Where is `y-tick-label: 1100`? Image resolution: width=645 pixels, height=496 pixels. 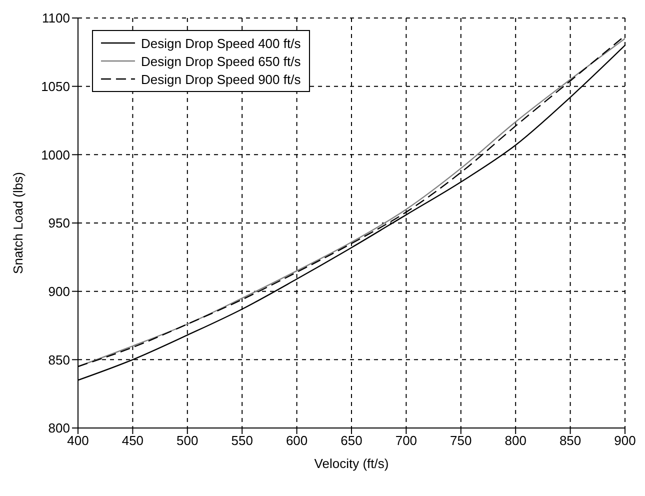
y-tick-label: 1100 is located at coordinates (56, 18).